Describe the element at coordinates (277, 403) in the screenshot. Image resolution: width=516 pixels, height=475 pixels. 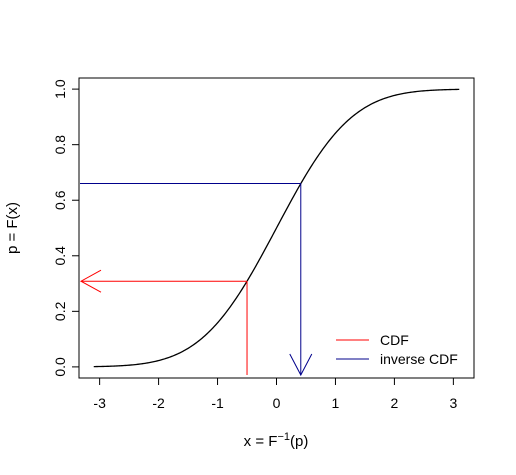
I see `x-tick-label: 0` at that location.